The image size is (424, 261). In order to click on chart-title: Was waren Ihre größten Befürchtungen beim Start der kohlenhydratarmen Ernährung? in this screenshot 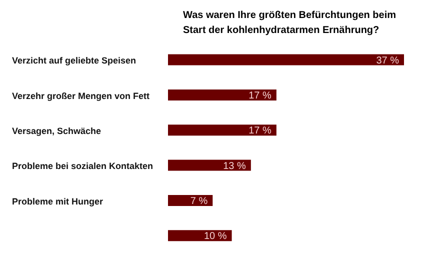, I will do `click(290, 23)`.